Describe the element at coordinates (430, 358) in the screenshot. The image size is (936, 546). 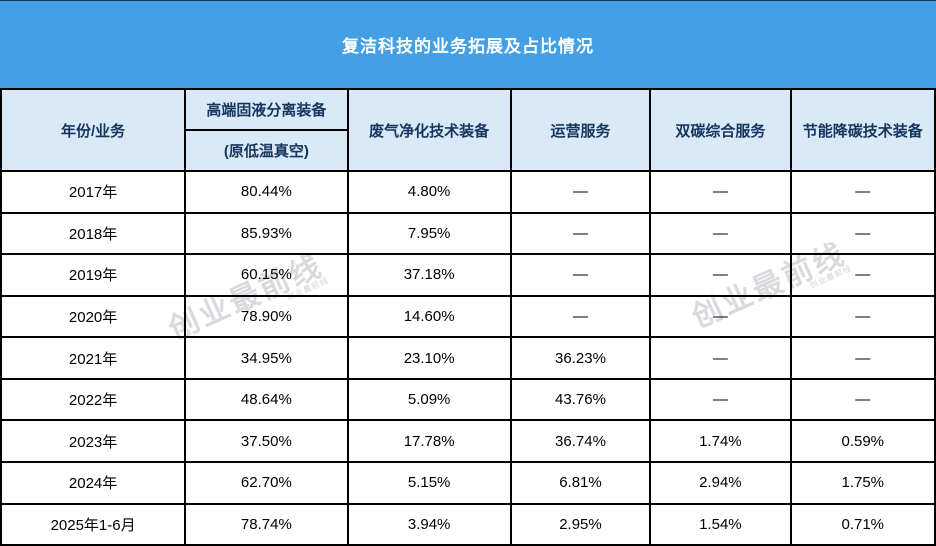
I see `value-cell: 23.10%` at that location.